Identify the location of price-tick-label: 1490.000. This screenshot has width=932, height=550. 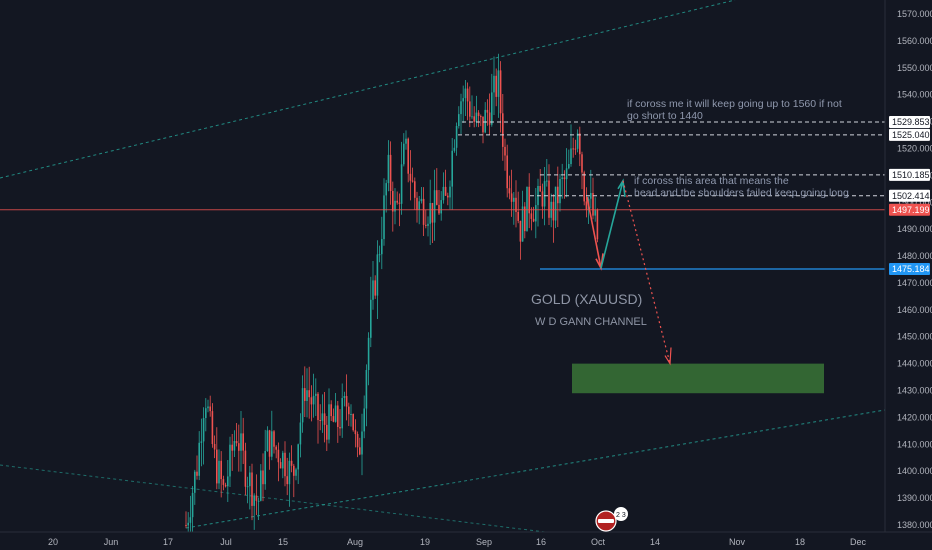
(914, 229).